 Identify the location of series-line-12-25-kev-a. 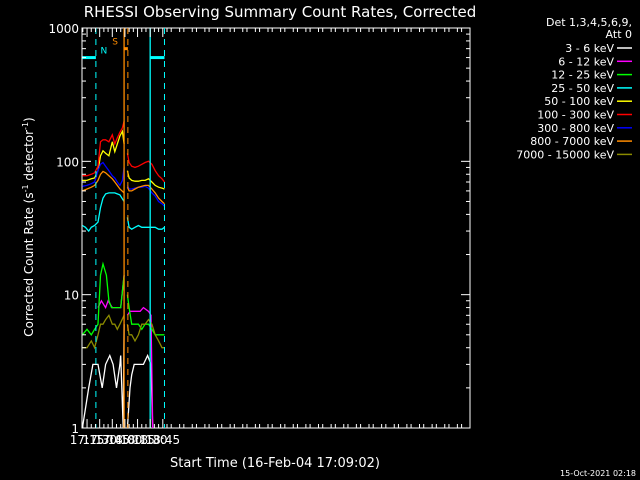
(103, 298).